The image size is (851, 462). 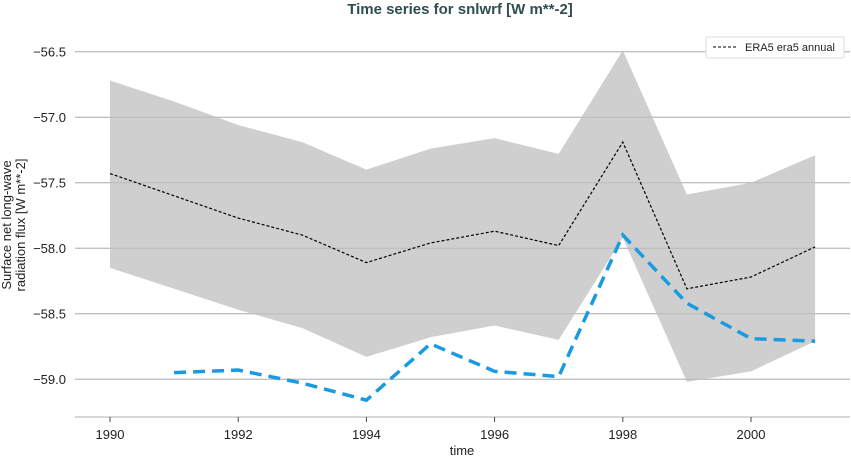 I want to click on x-axis-label: time, so click(x=462, y=450).